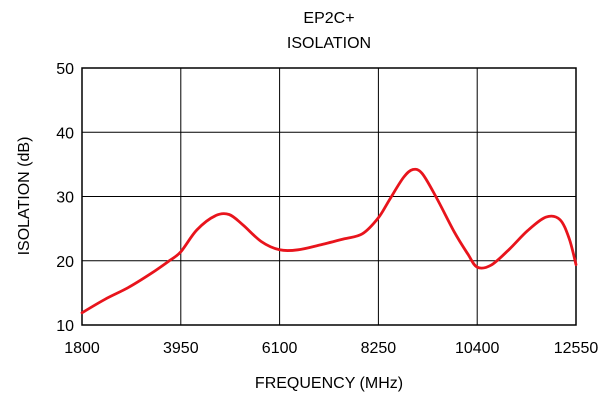  I want to click on y-tick-label: 30, so click(65, 198).